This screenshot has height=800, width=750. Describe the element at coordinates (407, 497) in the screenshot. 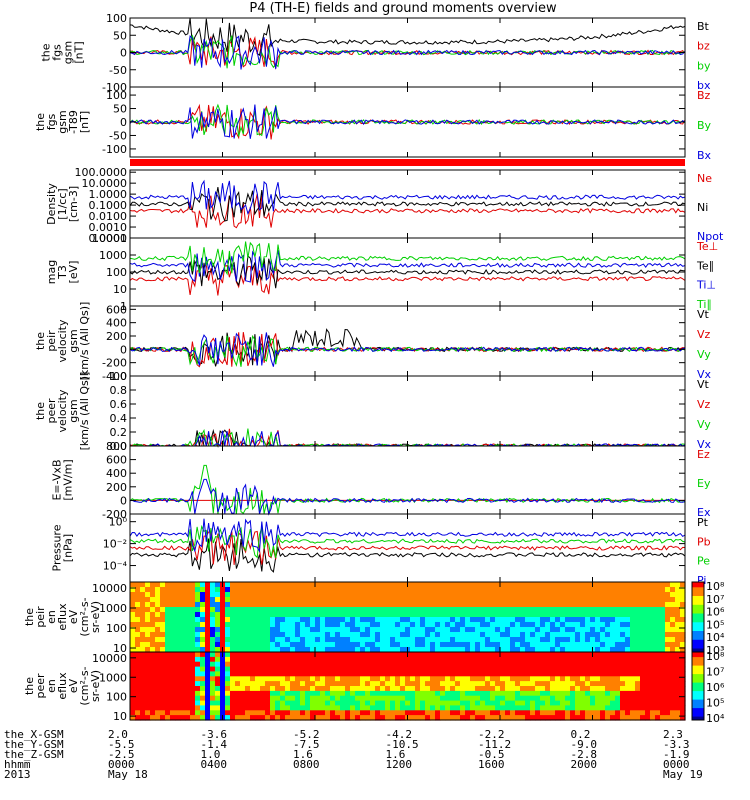

I see `series-efield-Ex` at that location.